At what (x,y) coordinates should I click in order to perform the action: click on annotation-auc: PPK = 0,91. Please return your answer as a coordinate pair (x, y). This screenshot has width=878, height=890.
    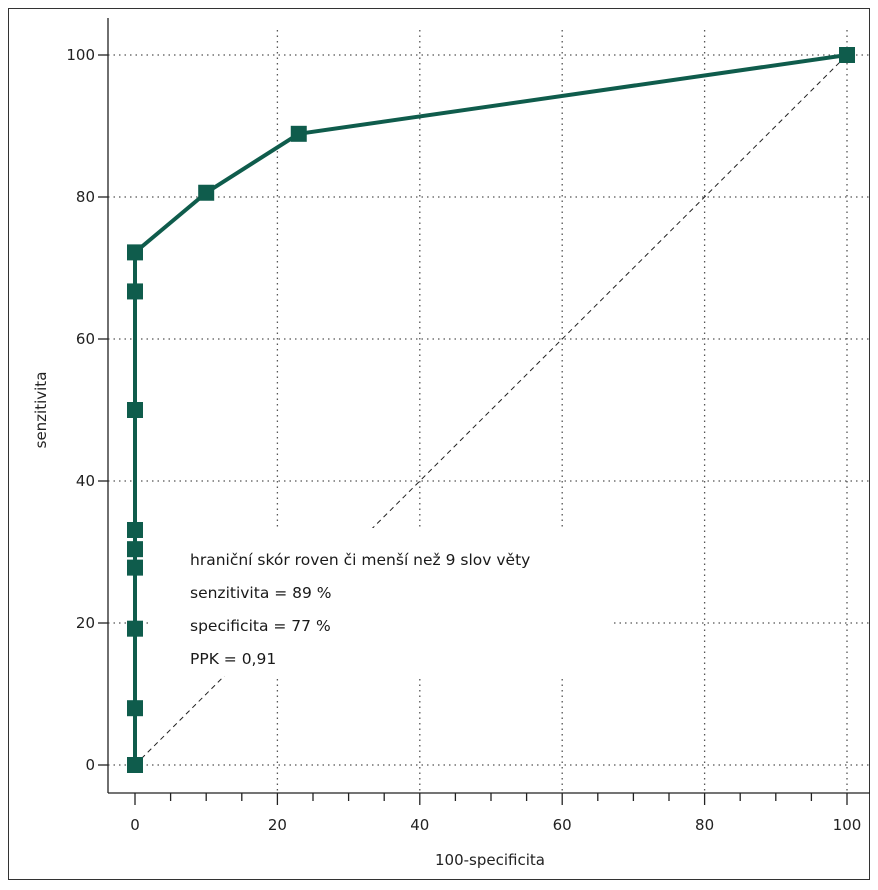
    Looking at the image, I should click on (233, 659).